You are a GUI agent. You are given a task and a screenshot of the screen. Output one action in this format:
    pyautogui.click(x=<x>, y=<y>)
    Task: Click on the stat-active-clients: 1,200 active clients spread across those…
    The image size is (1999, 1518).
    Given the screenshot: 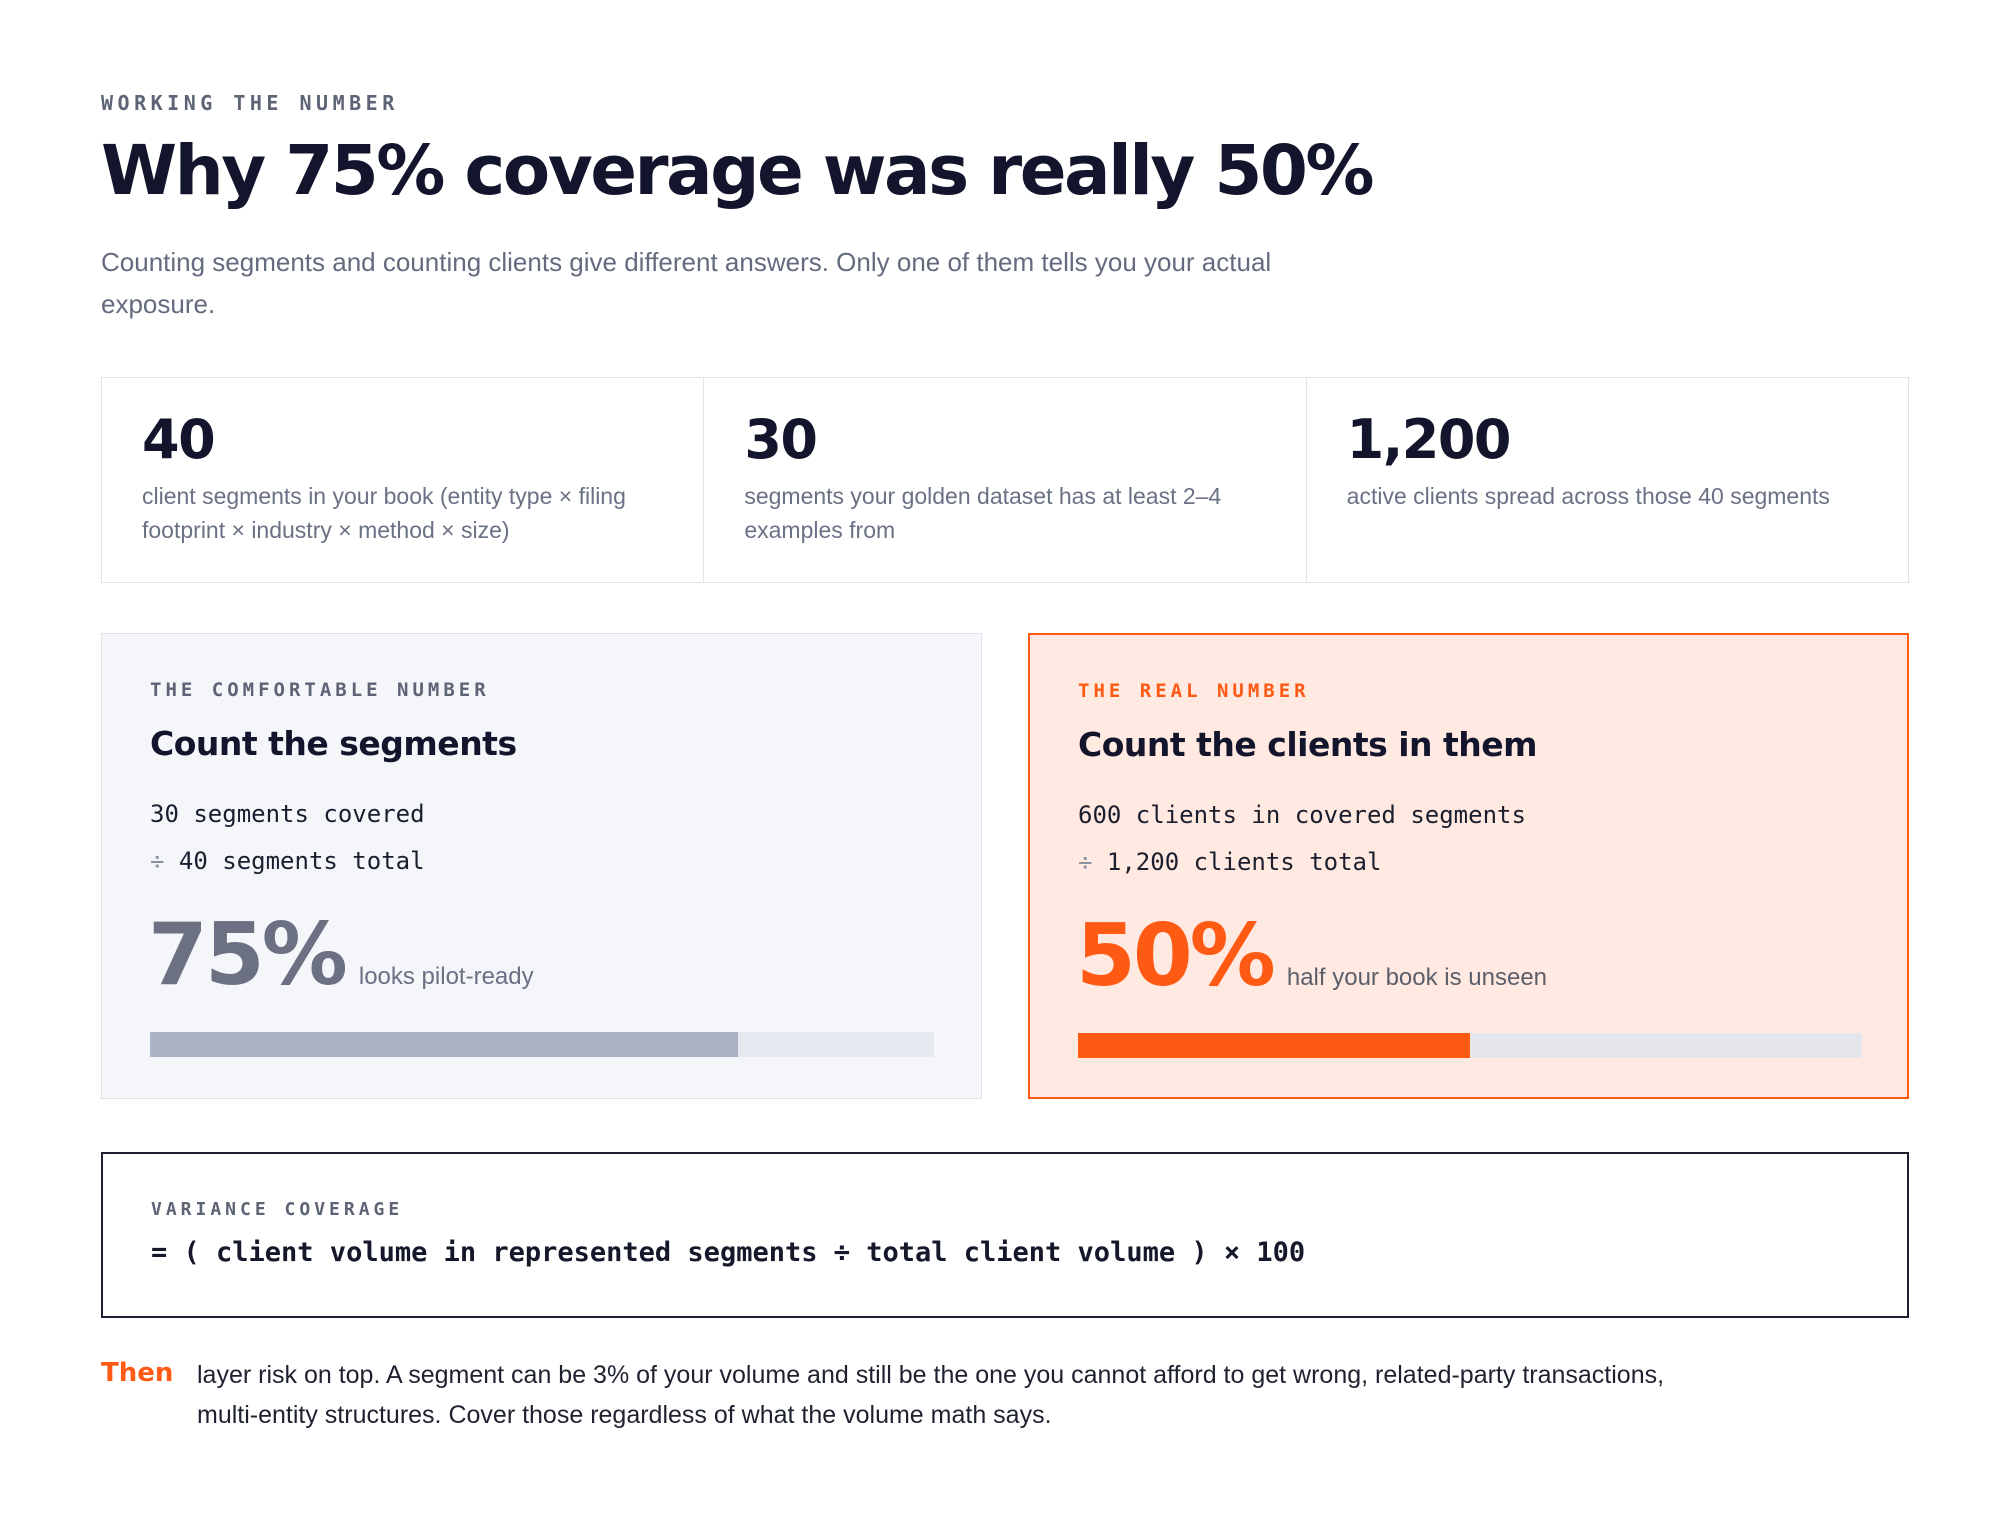 What is the action you would take?
    pyautogui.click(x=1607, y=480)
    